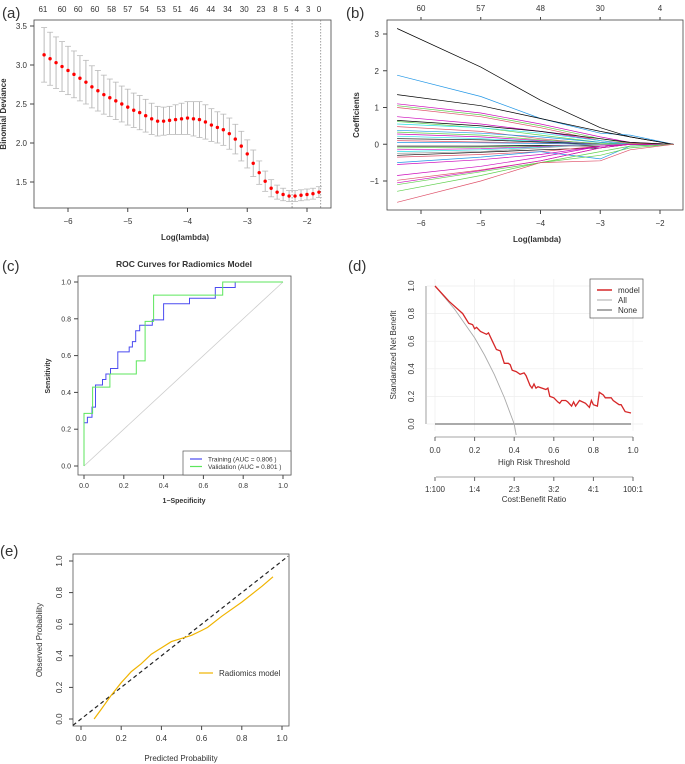 Image resolution: width=685 pixels, height=764 pixels. I want to click on y-tick-label: 1, so click(377, 108).